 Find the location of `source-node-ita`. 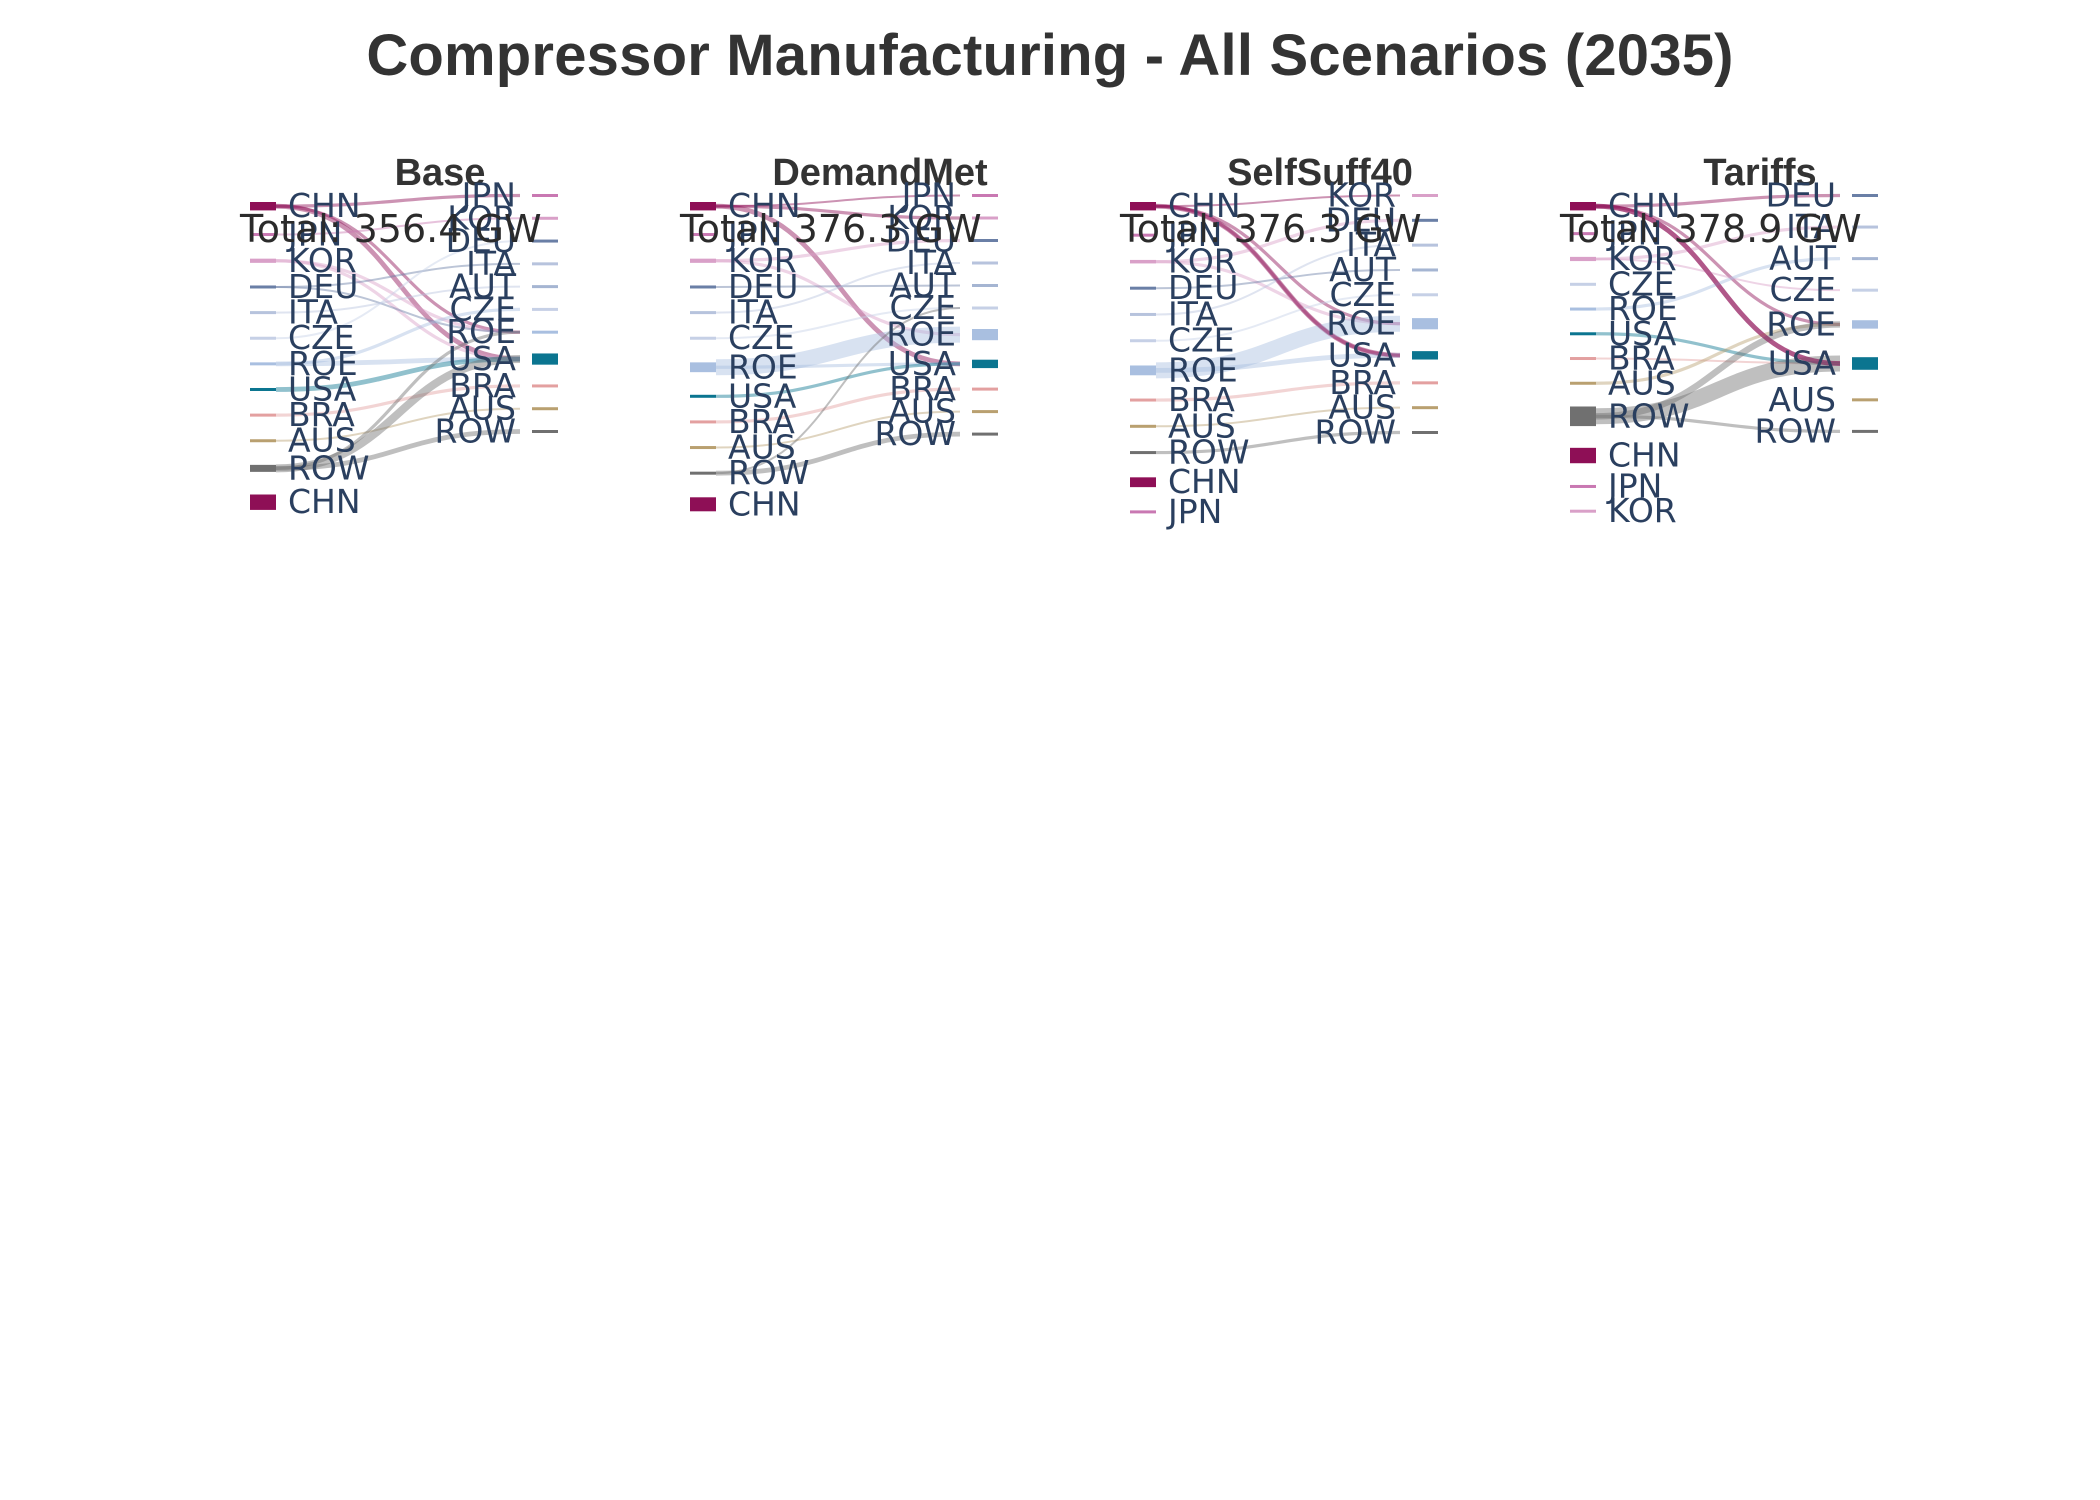

source-node-ita is located at coordinates (263, 313).